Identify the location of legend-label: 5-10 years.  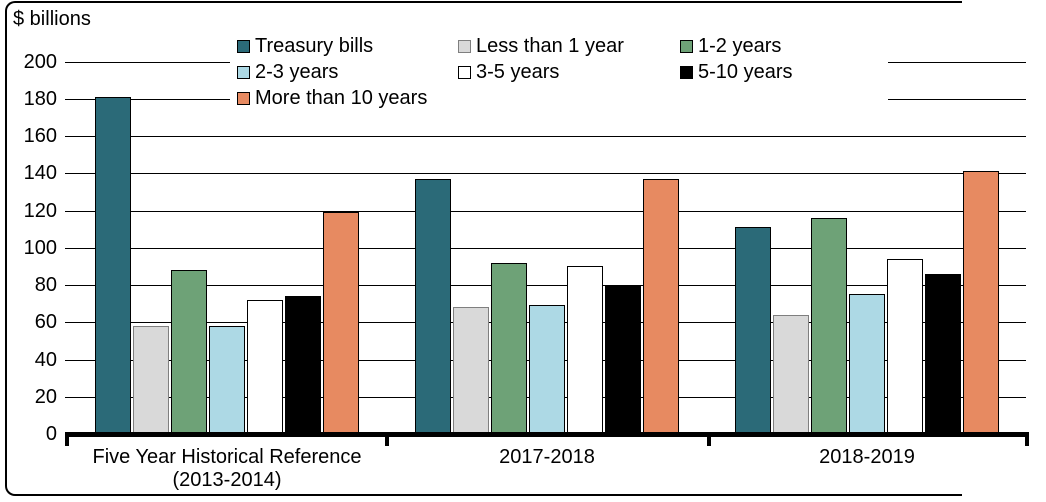
(745, 71).